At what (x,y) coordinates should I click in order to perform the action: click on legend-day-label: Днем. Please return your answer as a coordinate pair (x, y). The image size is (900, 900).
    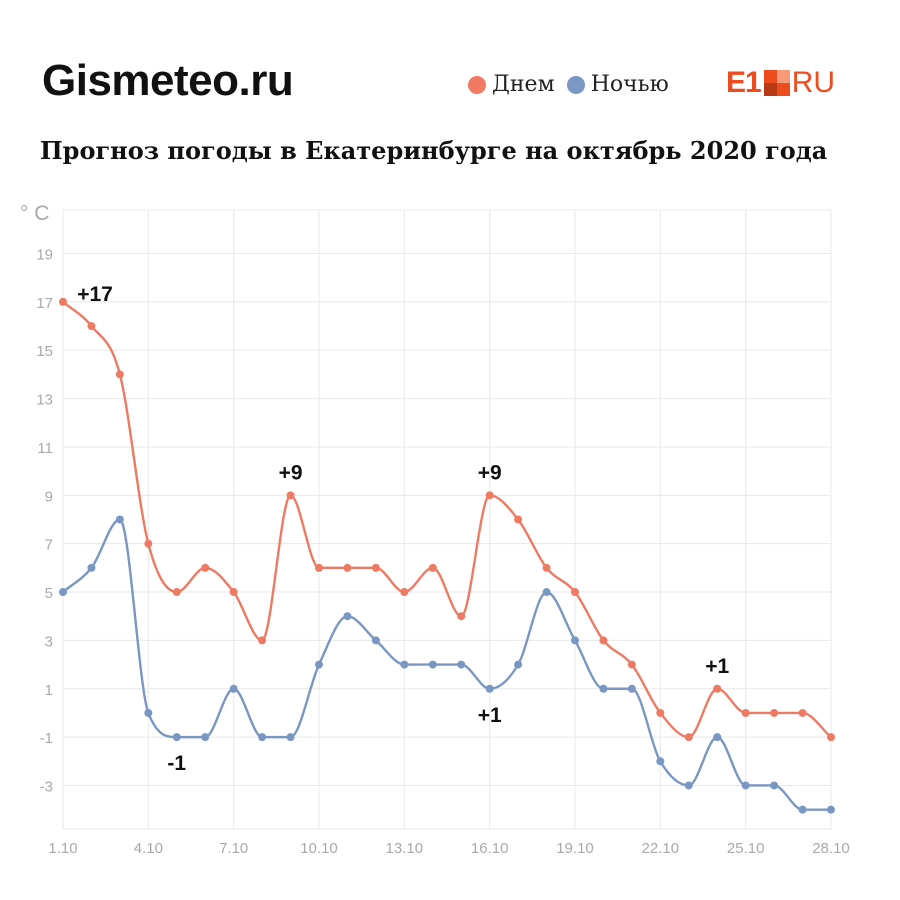
    Looking at the image, I should click on (523, 84).